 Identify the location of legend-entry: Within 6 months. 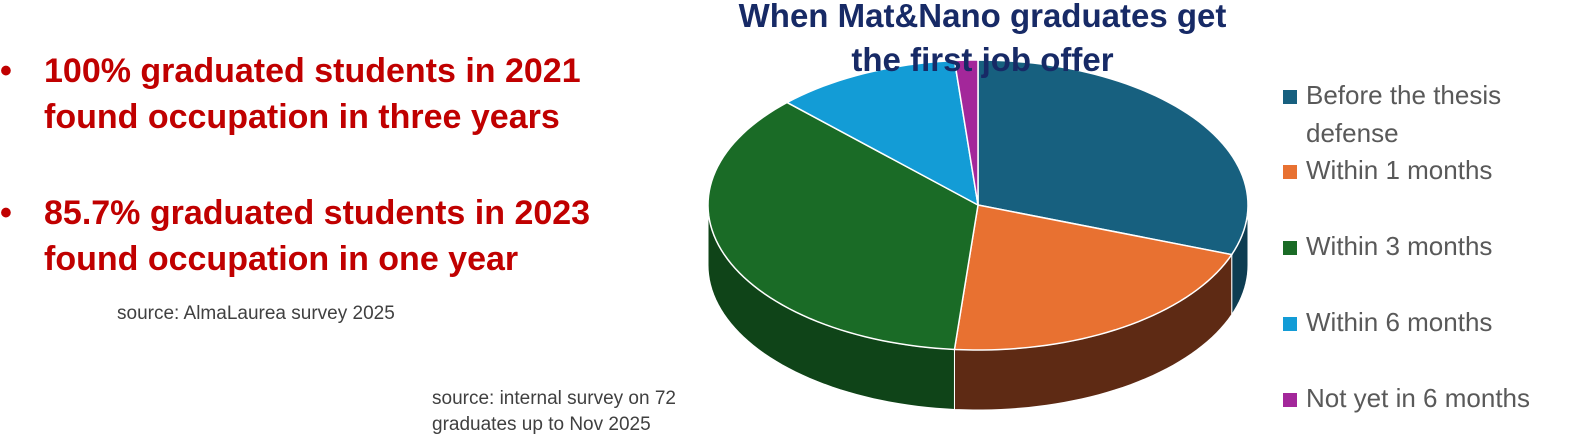
(1428, 322).